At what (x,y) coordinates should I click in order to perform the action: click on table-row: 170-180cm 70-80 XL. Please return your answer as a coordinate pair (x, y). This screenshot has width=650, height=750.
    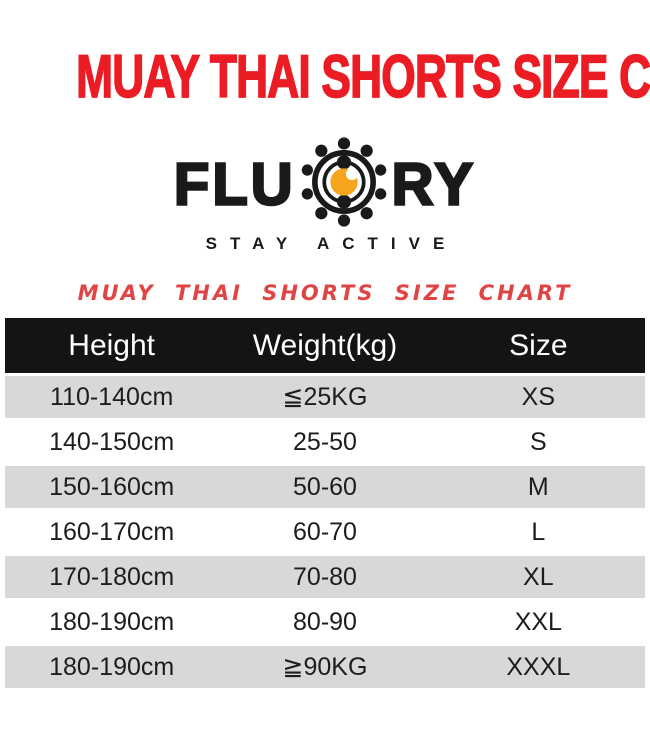
    Looking at the image, I should click on (325, 577).